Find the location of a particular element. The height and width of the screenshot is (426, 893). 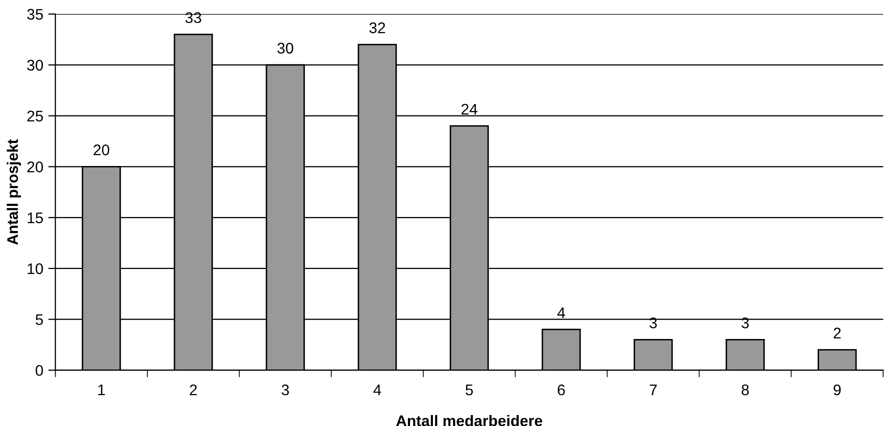

data-label: 24 is located at coordinates (470, 109).